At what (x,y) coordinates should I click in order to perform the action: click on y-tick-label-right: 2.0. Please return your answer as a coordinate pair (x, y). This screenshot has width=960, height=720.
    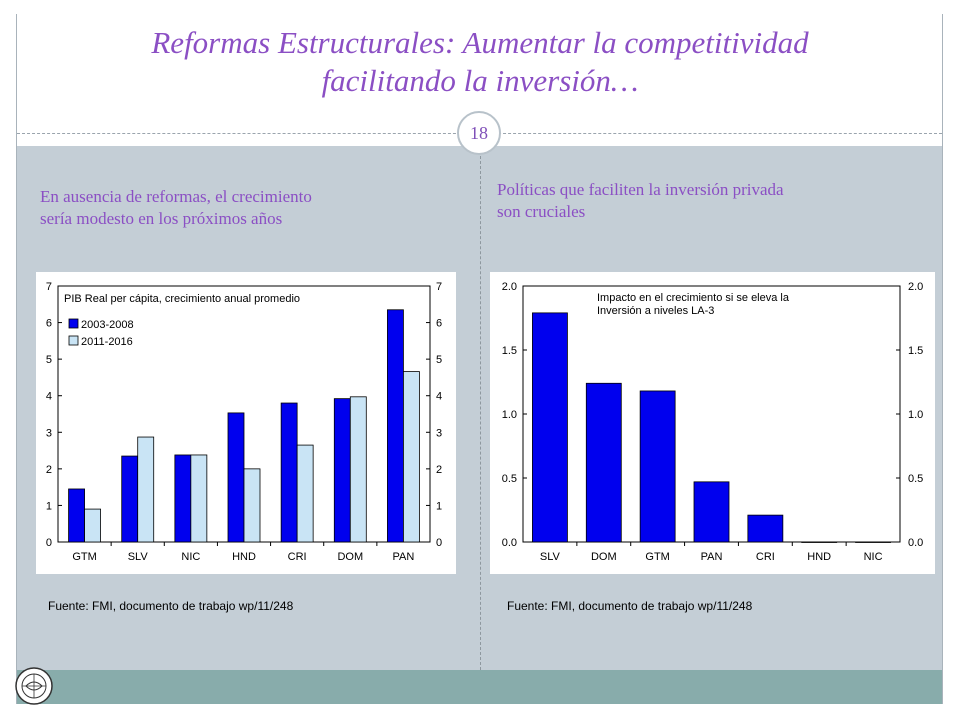
    Looking at the image, I should click on (915, 287).